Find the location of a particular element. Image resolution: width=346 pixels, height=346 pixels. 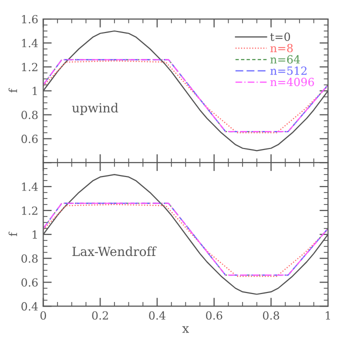

x-tick-label: 0.4 is located at coordinates (157, 315).